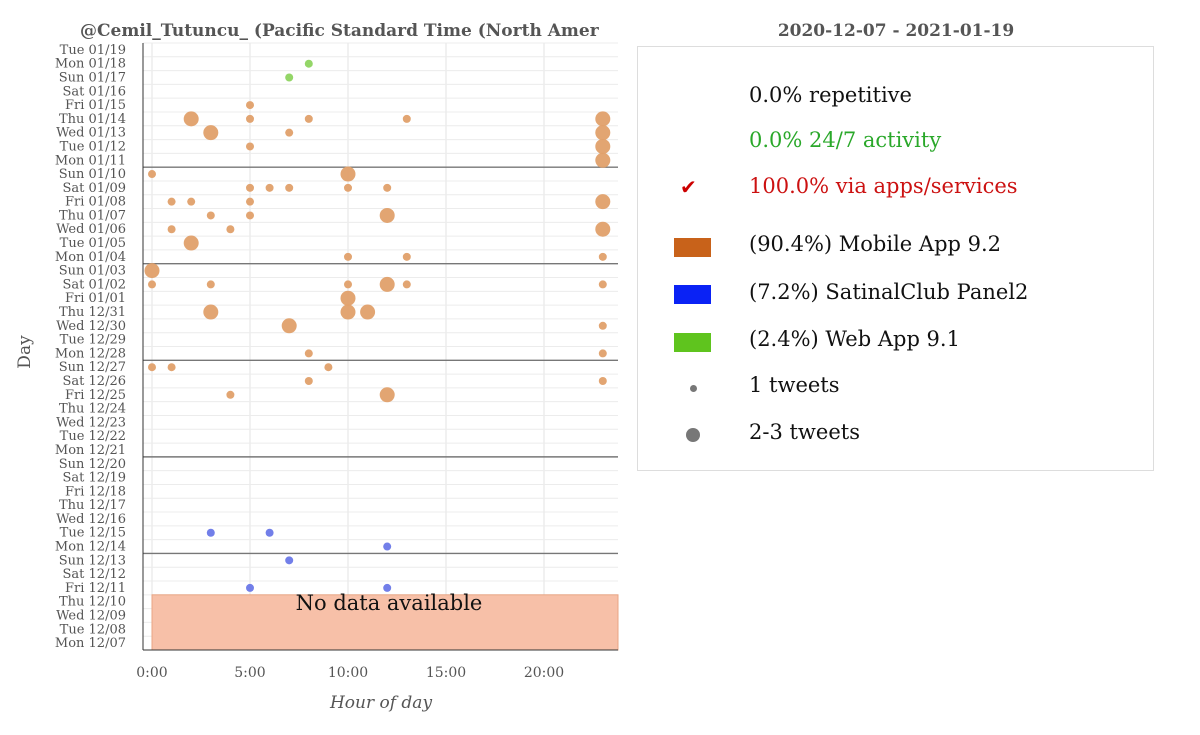  I want to click on y-tick-label: Sun 01/10, so click(92, 174).